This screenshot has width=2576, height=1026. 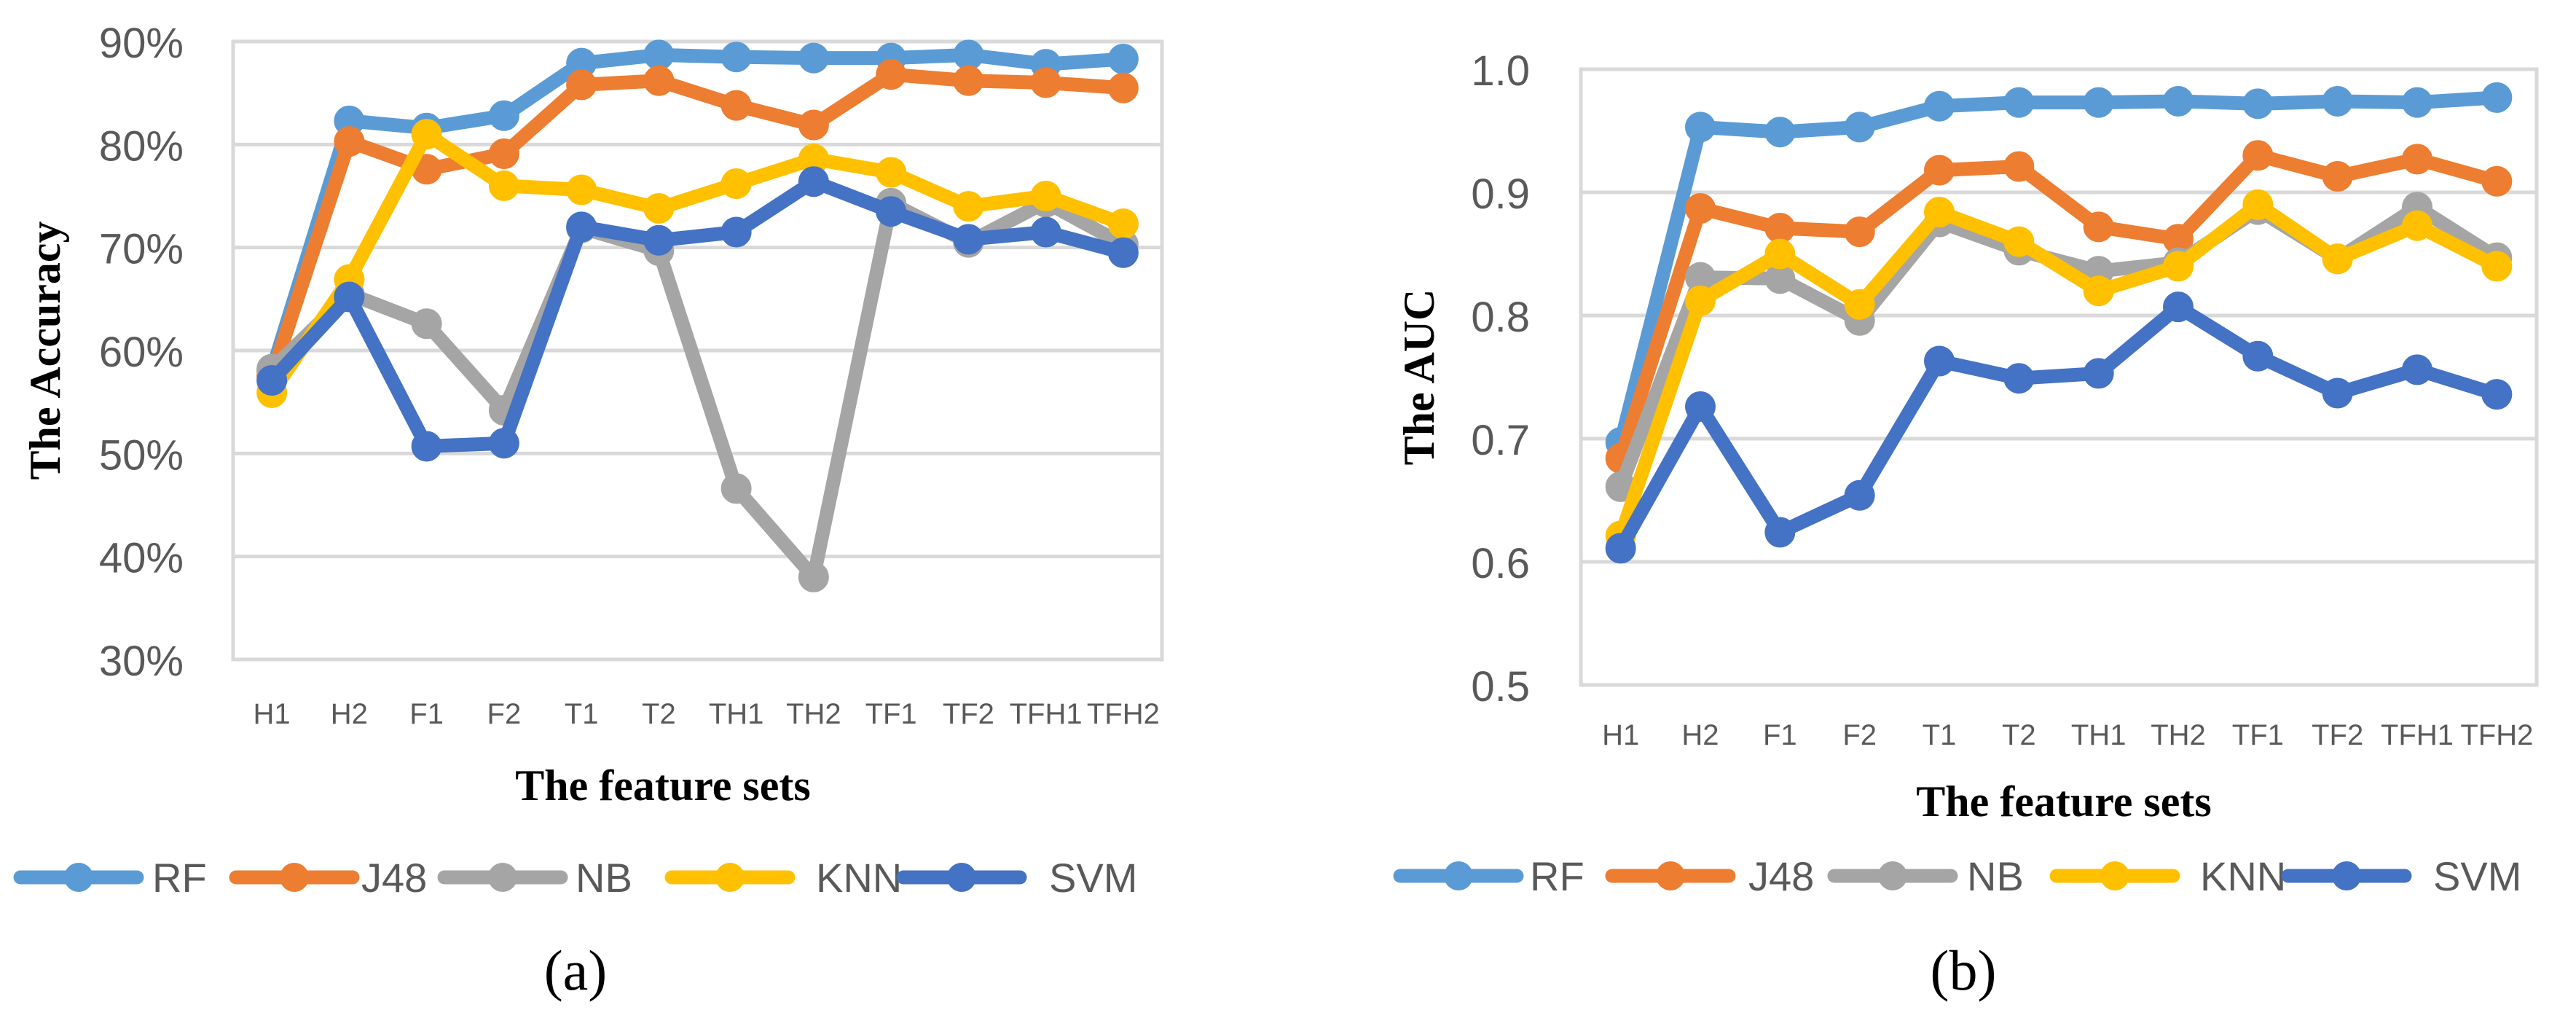 What do you see at coordinates (349, 714) in the screenshot?
I see `x-tick-label: H2` at bounding box center [349, 714].